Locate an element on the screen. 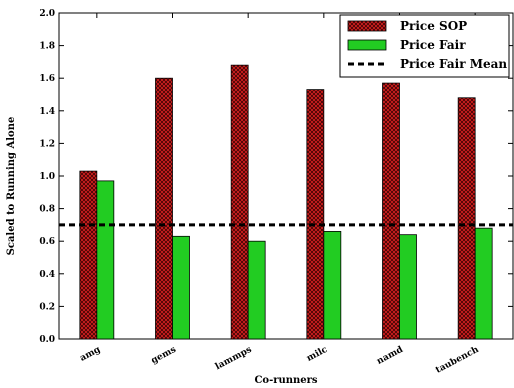  x-tick-label: amg is located at coordinates (90, 353).